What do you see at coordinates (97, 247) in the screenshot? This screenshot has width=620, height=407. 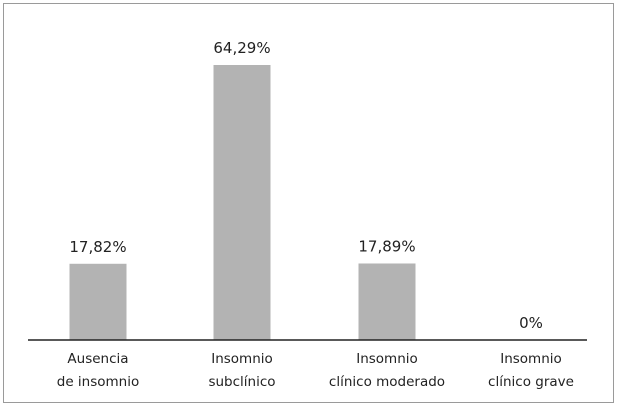 I see `data-label-0: 17,82%` at bounding box center [97, 247].